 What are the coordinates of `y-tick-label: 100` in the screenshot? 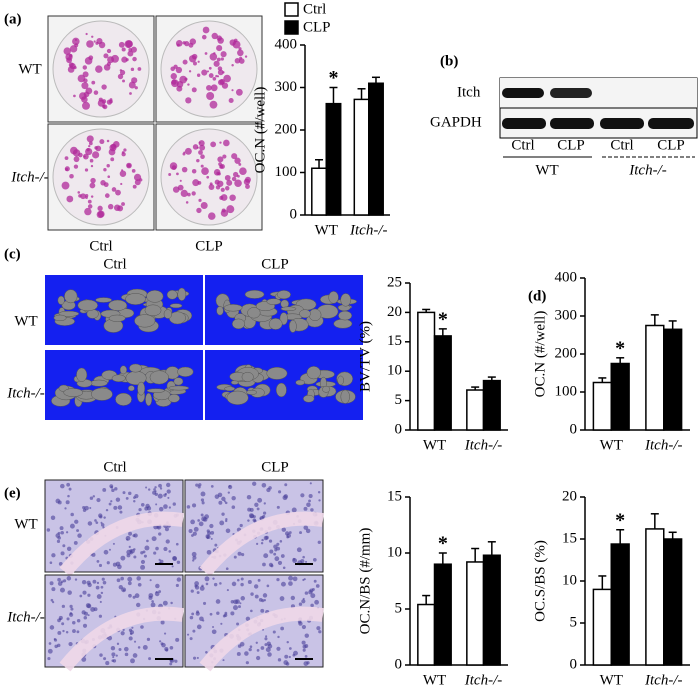 It's located at (286, 172).